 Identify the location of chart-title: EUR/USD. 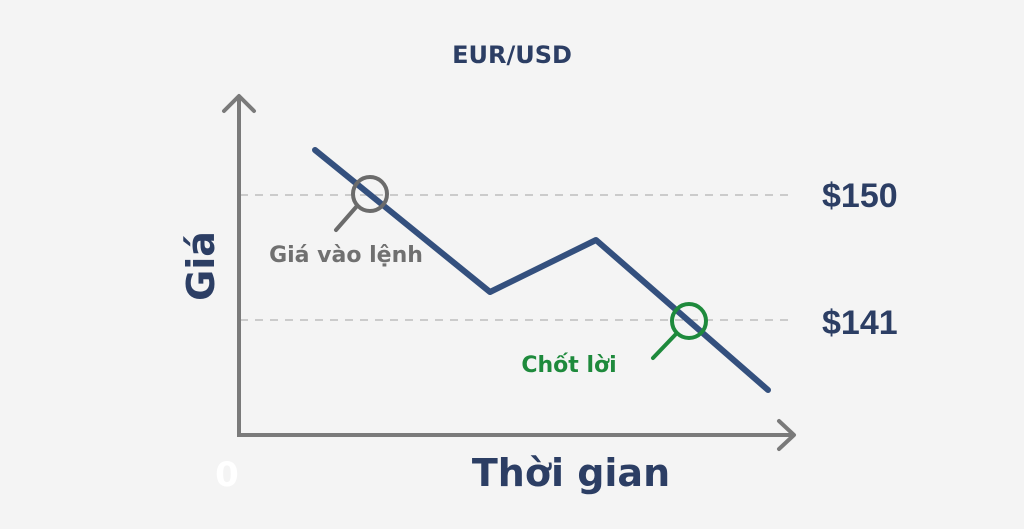
(512, 55).